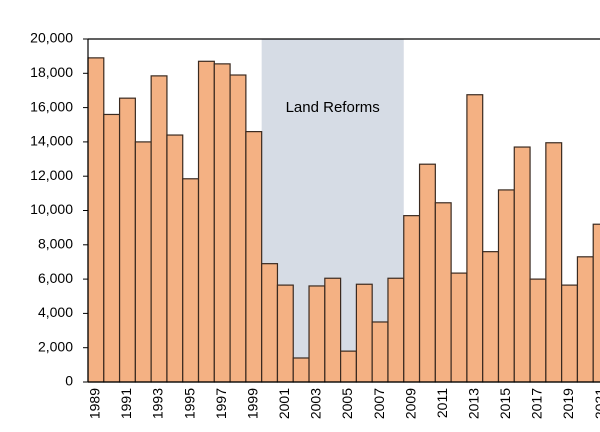 This screenshot has width=600, height=432. What do you see at coordinates (442, 403) in the screenshot?
I see `x-tick-label: 2011` at bounding box center [442, 403].